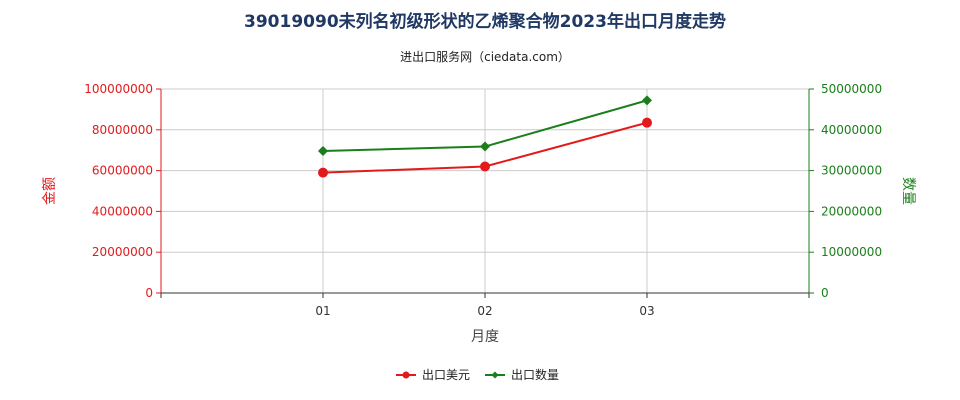 The image size is (960, 400). I want to click on left-axis-label: 金额, so click(50, 191).